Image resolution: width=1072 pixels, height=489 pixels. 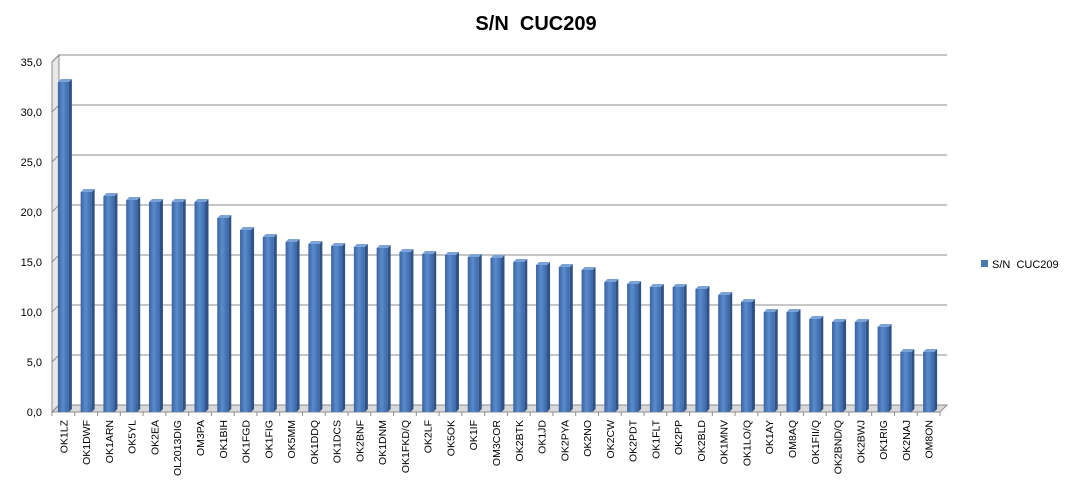 What do you see at coordinates (315, 442) in the screenshot?
I see `x-tick-label: OK1DDQ` at bounding box center [315, 442].